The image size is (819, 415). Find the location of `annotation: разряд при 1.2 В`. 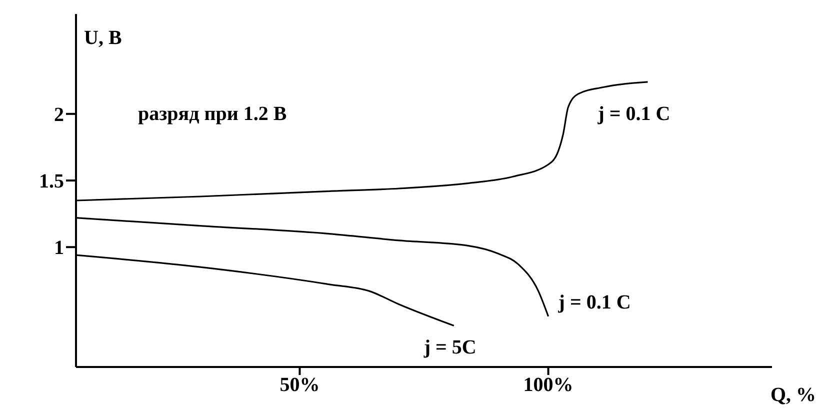

annotation: разряд при 1.2 В is located at coordinates (212, 114).